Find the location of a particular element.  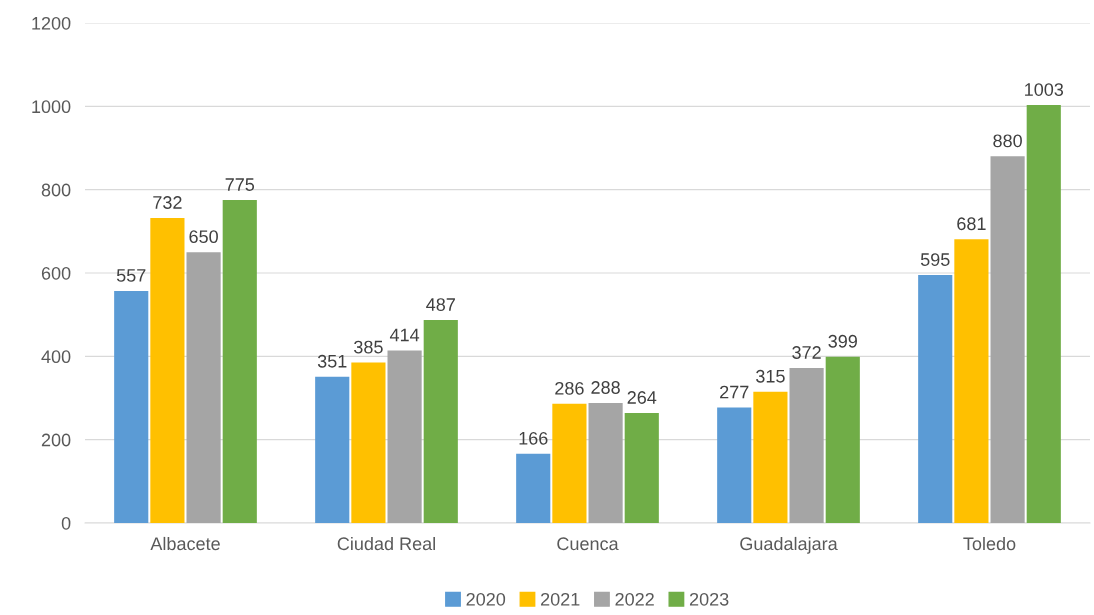

legend-label: 2022 is located at coordinates (634, 599).